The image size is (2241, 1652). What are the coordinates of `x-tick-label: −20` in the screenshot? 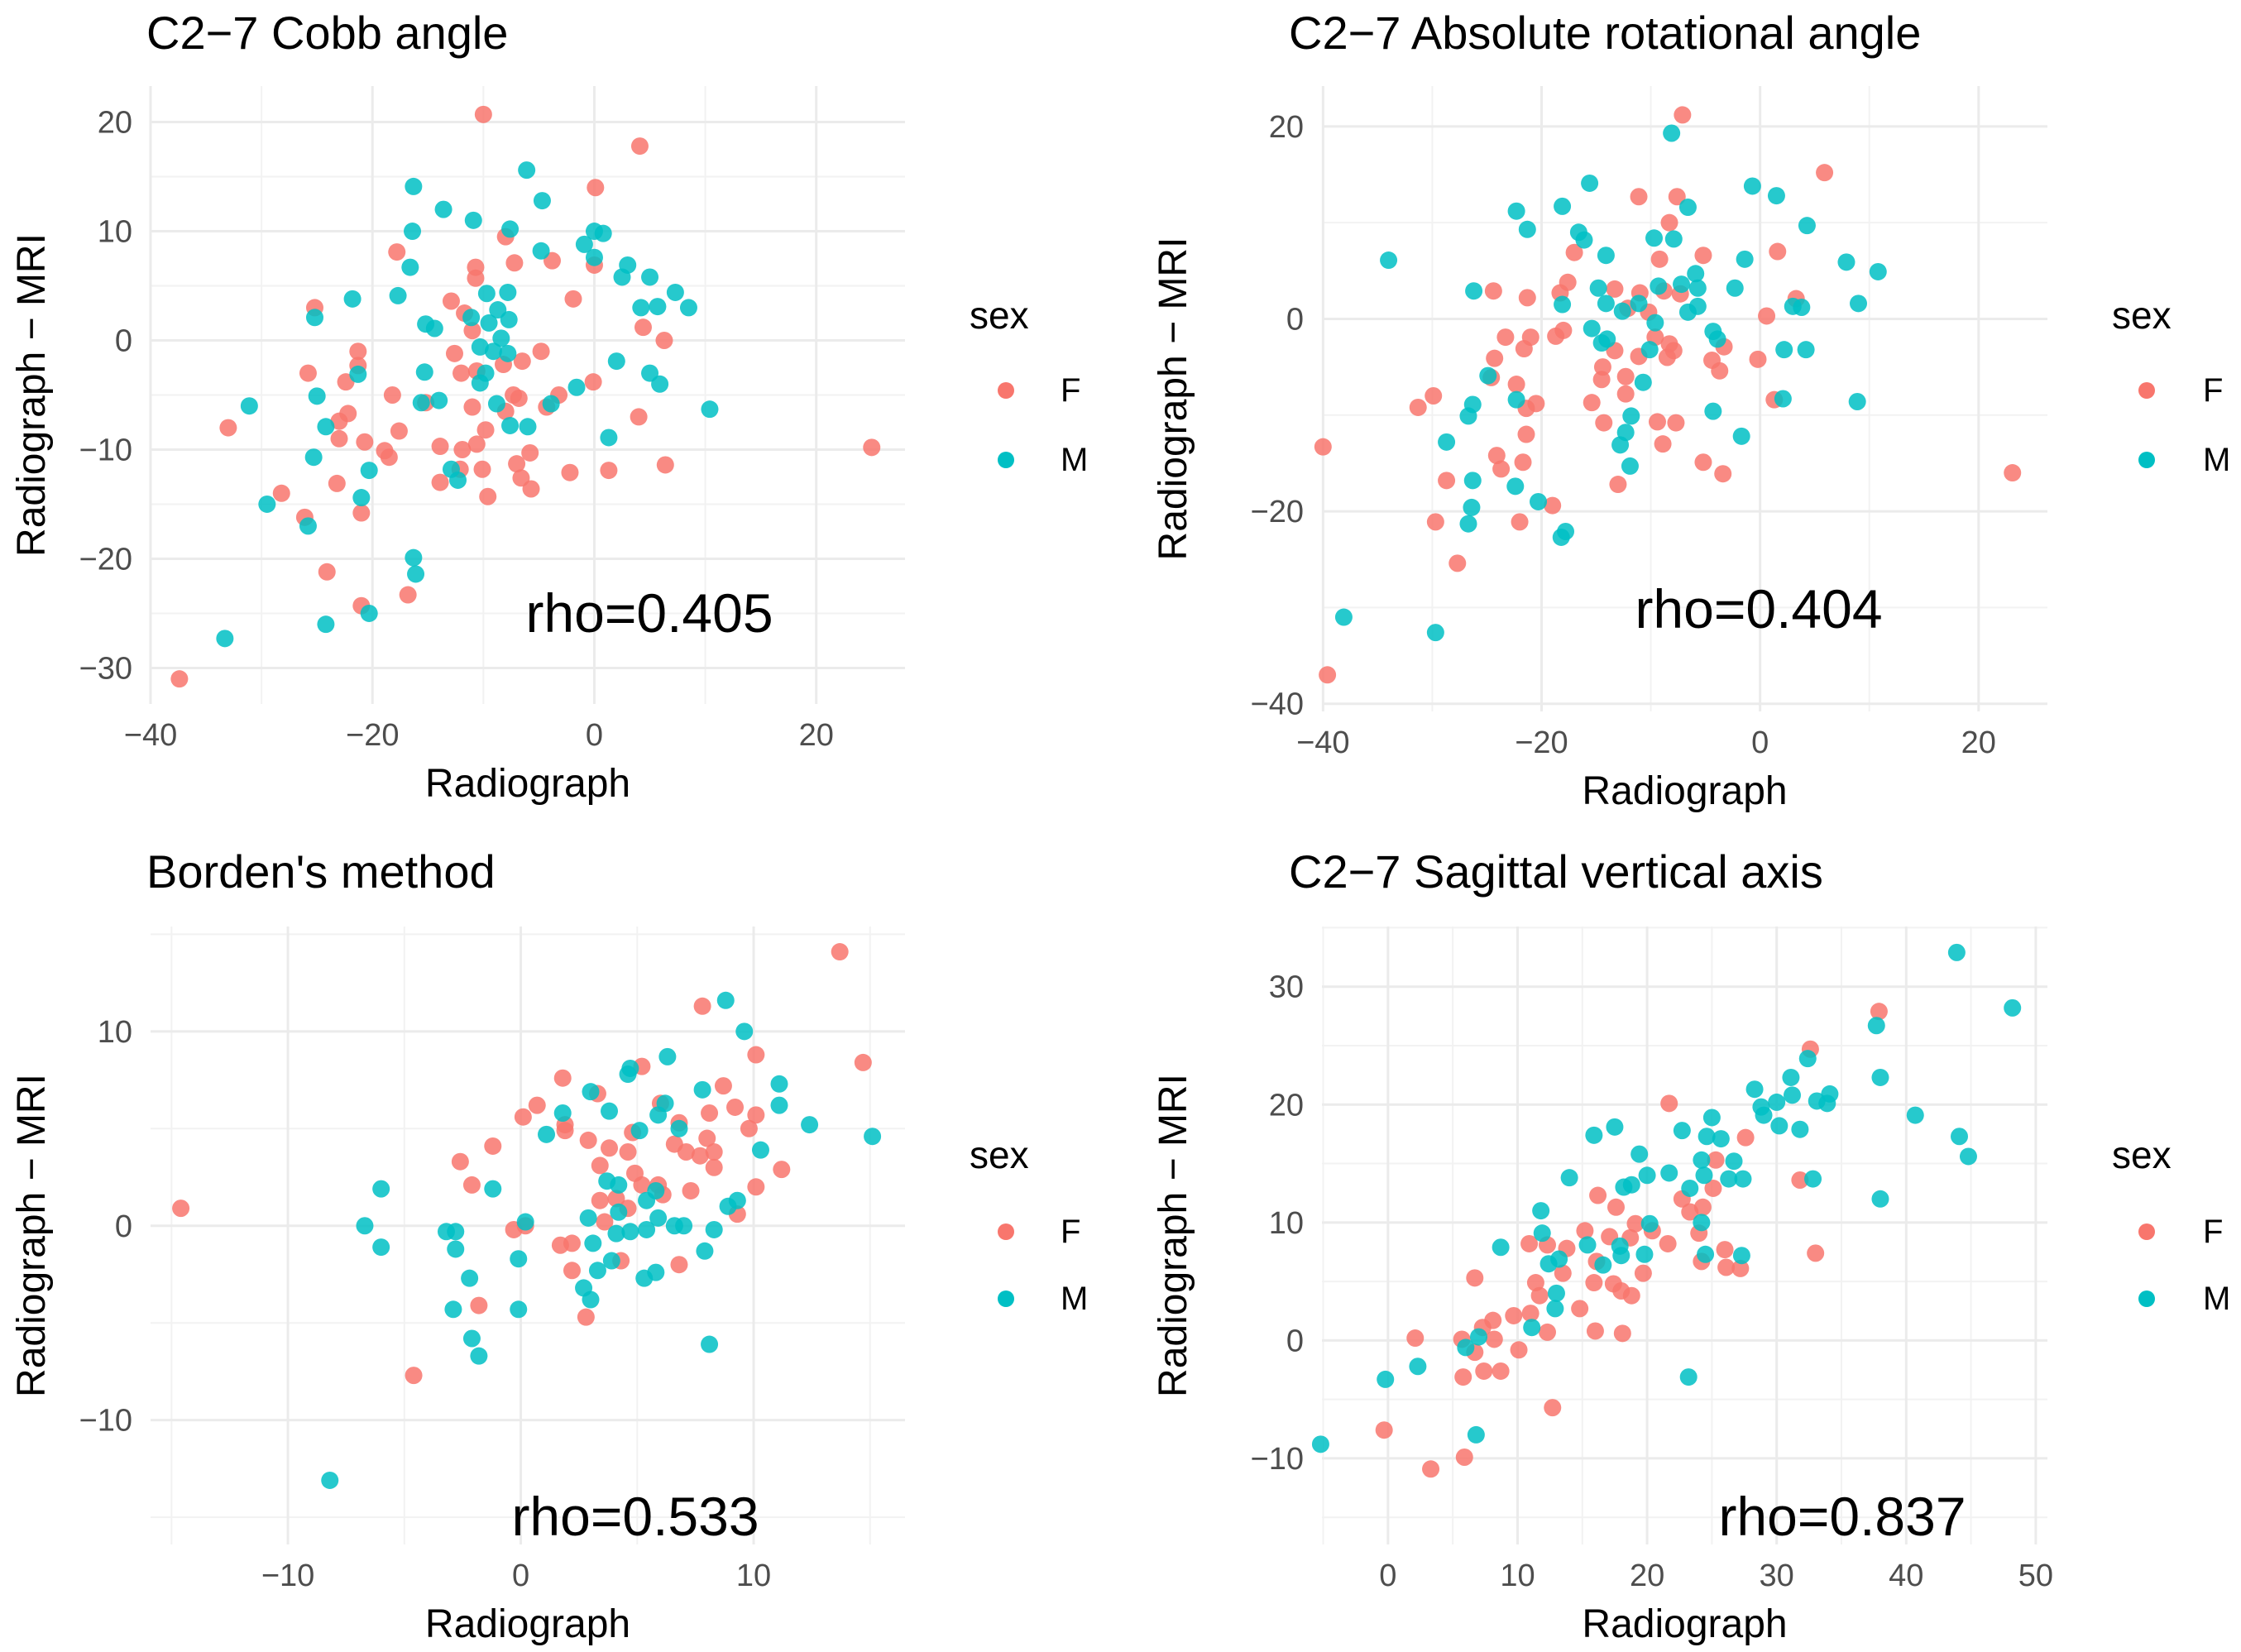 It's located at (372, 735).